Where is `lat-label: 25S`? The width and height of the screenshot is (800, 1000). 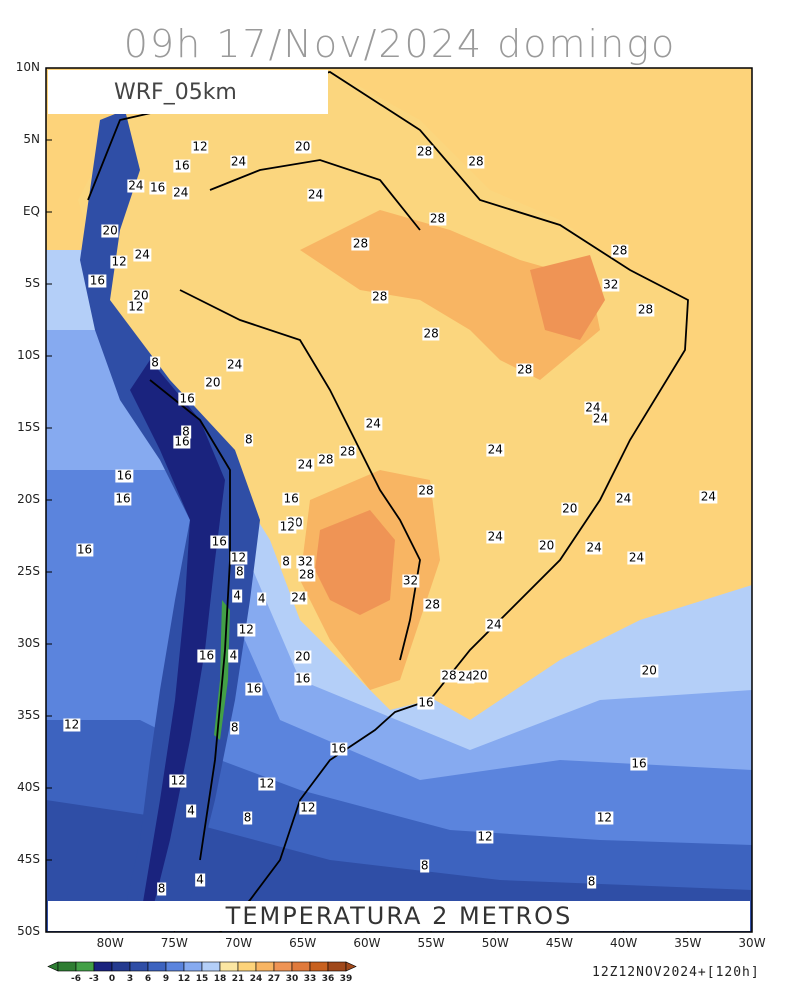 lat-label: 25S is located at coordinates (28, 571).